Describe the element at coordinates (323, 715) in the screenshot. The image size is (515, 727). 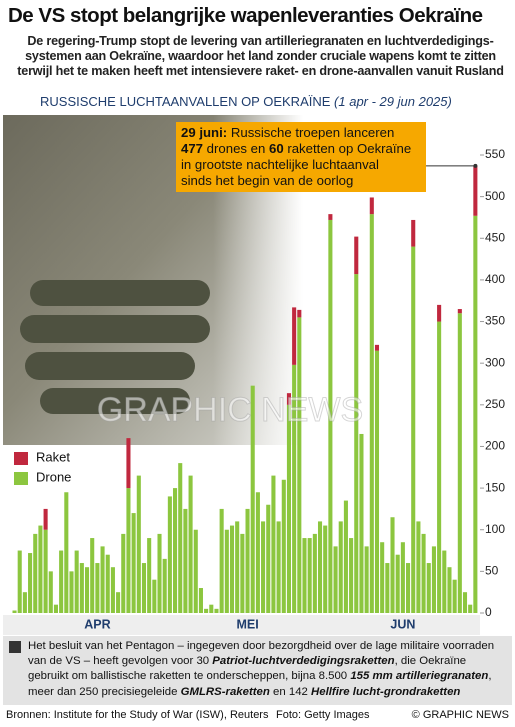
I see `photo-credit: Foto: Getty Images` at that location.